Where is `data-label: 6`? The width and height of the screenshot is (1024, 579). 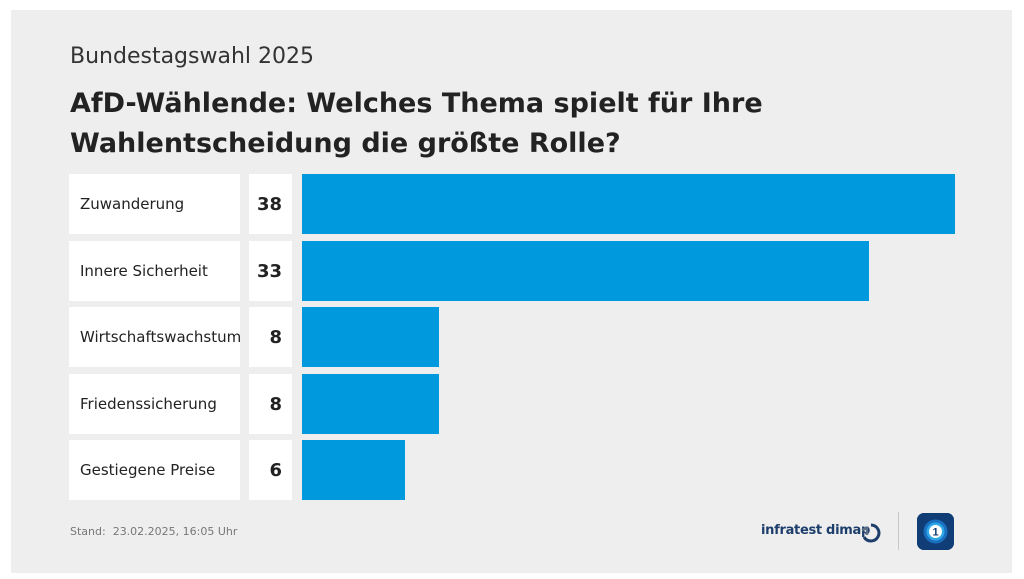 data-label: 6 is located at coordinates (270, 470).